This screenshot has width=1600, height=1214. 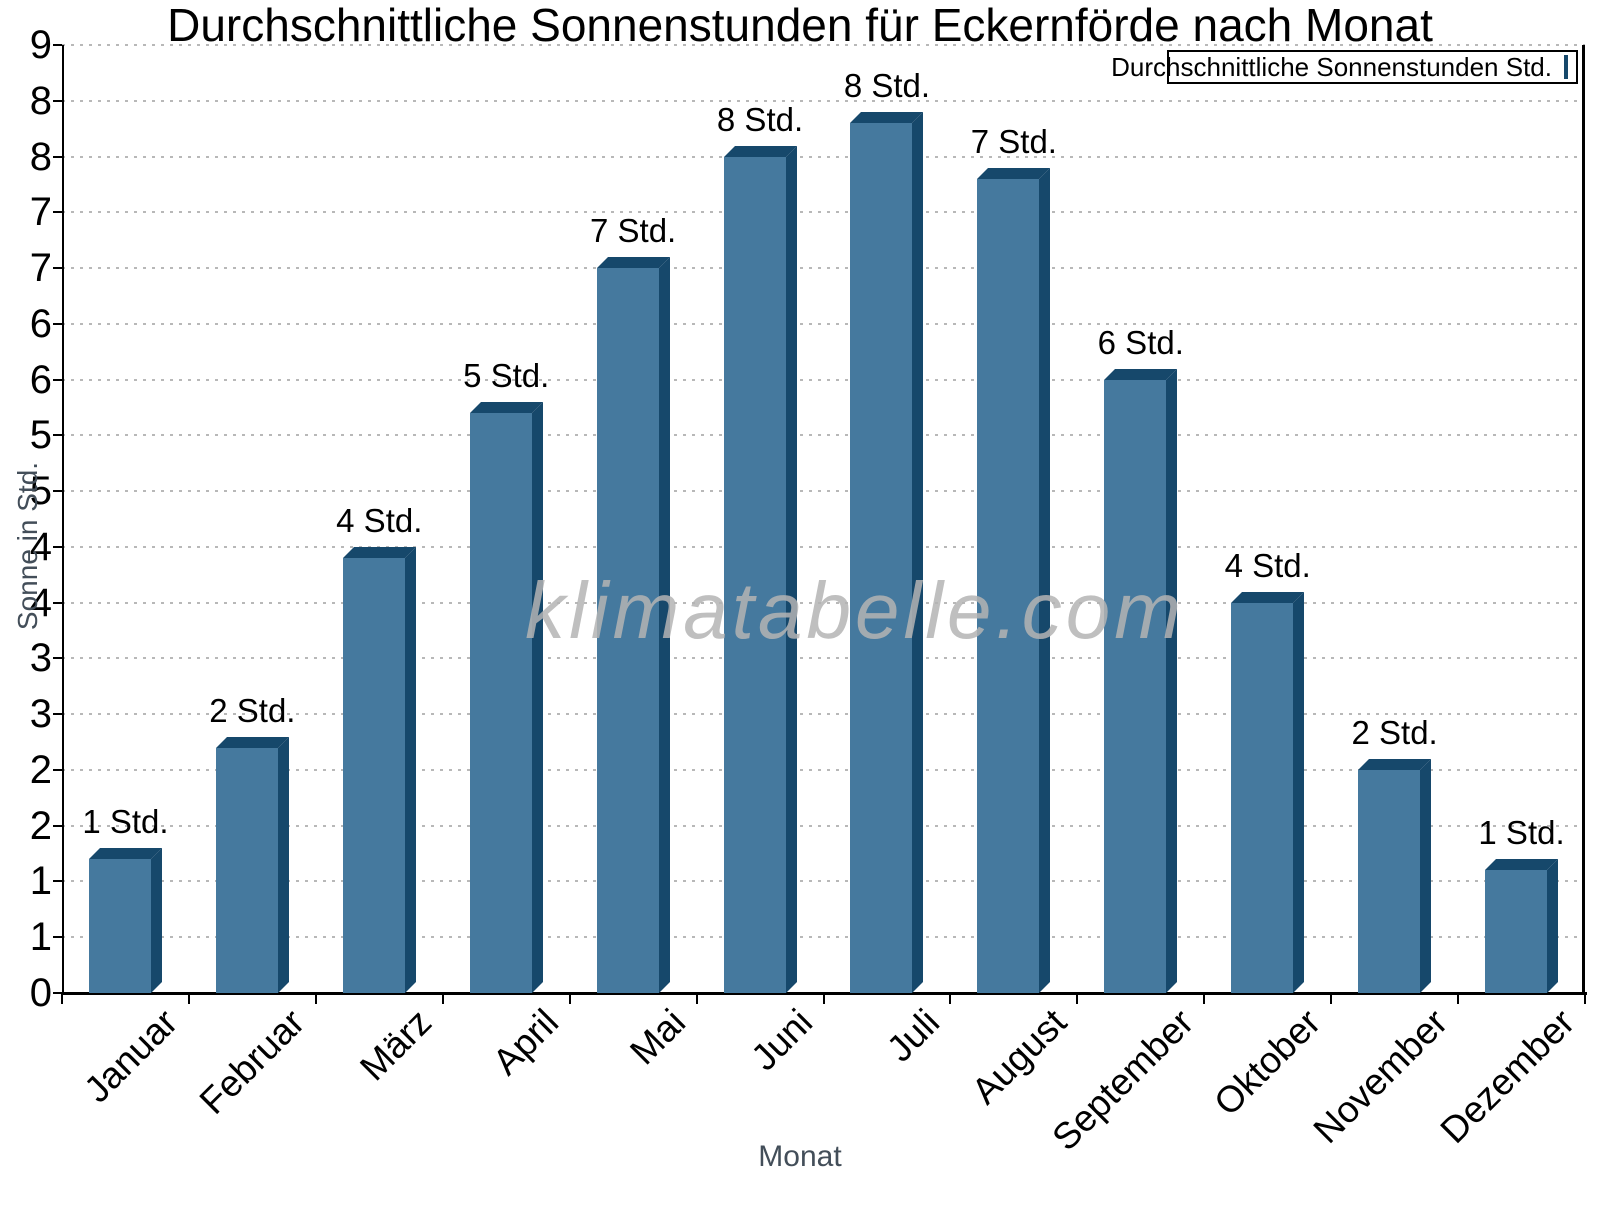 I want to click on legend-label: Durchschnittliche Sonnenstunden Std., so click(x=1331, y=66).